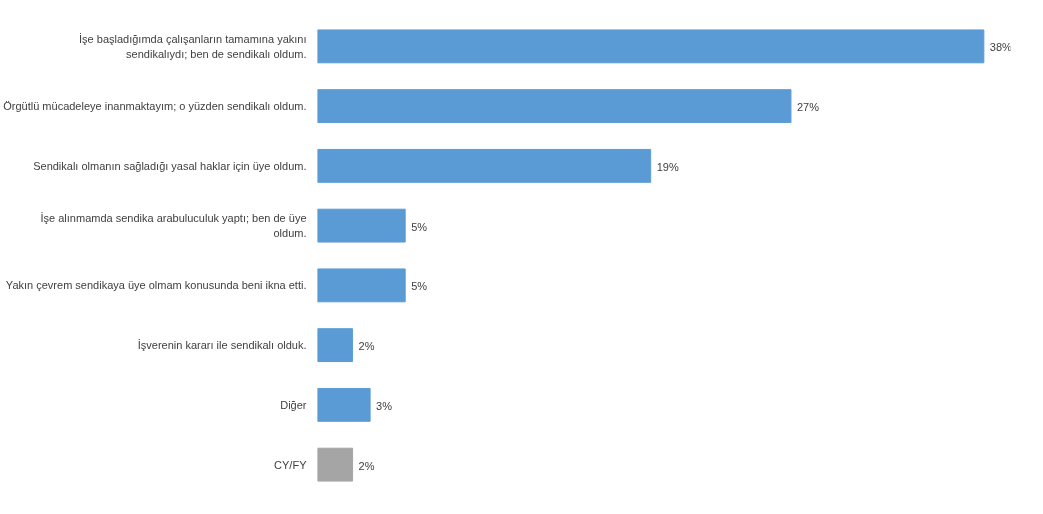 This screenshot has height=514, width=1043. I want to click on y-tick-label: CY/FY, so click(291, 464).